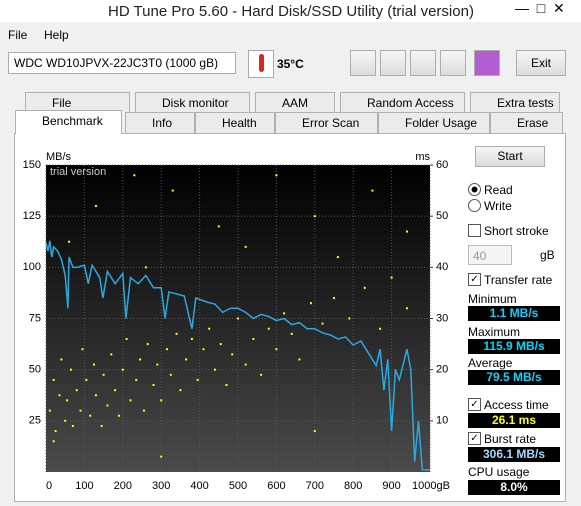  I want to click on drive-select: WDC WD10JPVX-22JC3T0 (1000 gB), so click(122, 63).